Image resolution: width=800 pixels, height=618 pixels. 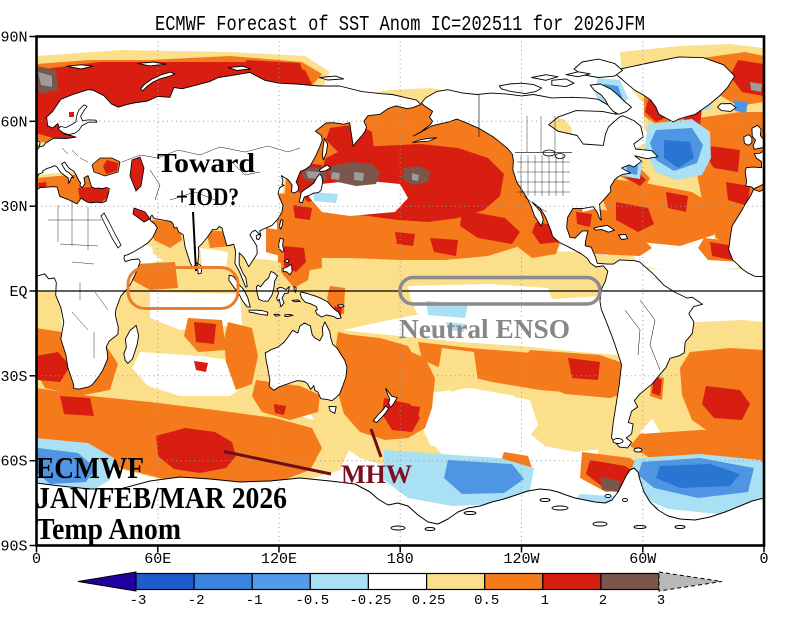 I want to click on svg-text: 120E, so click(x=279, y=559).